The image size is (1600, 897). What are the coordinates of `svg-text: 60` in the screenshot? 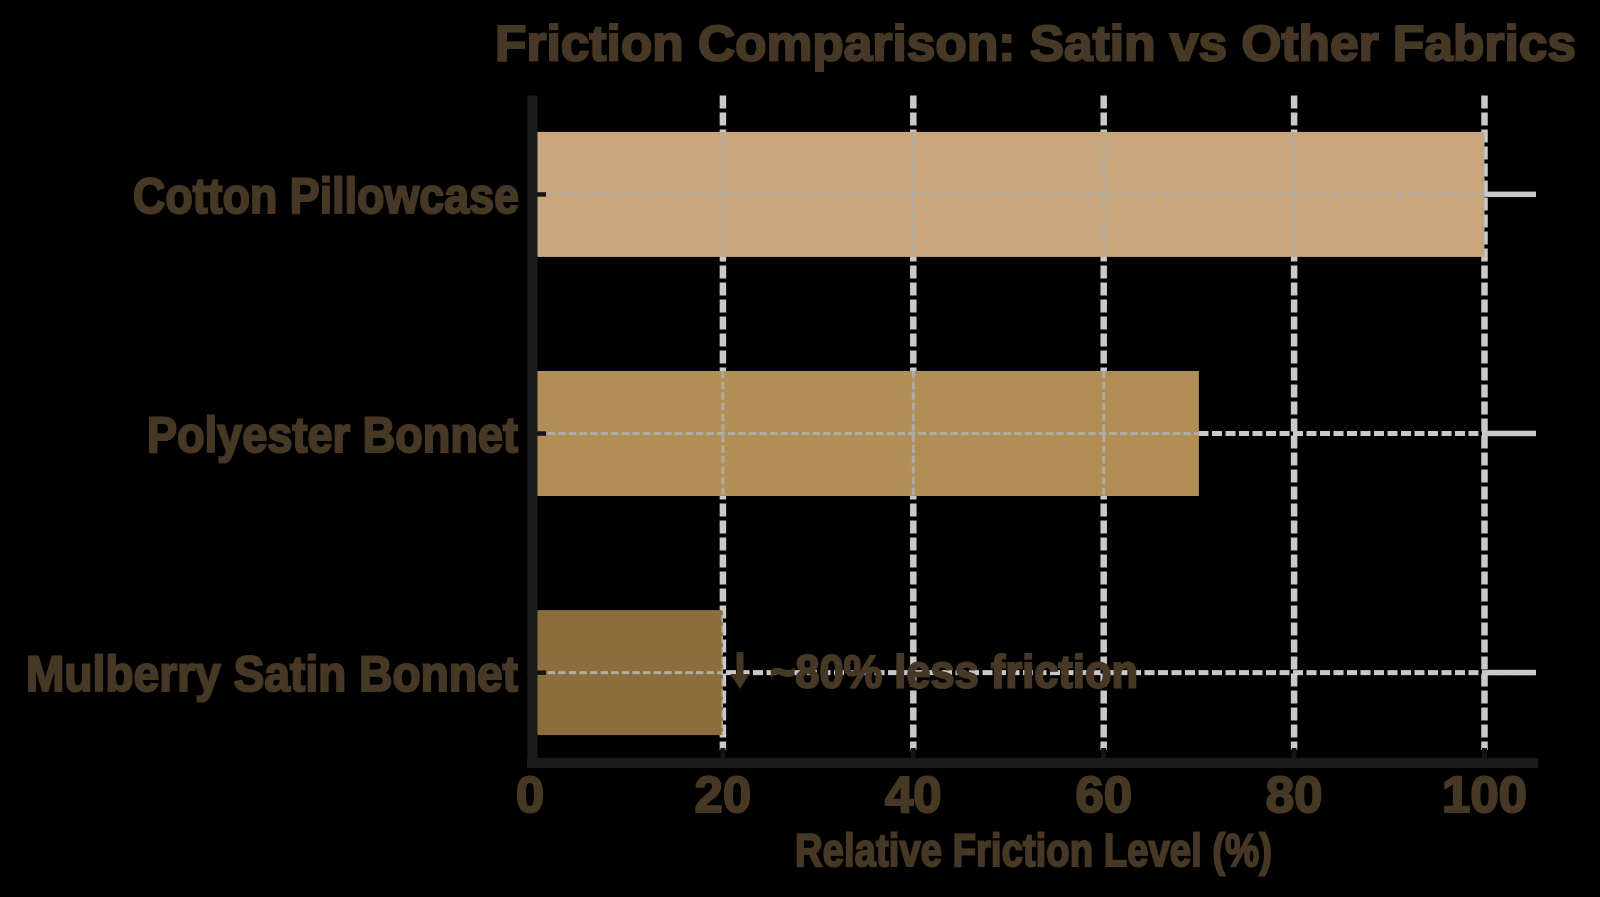 It's located at (1103, 794).